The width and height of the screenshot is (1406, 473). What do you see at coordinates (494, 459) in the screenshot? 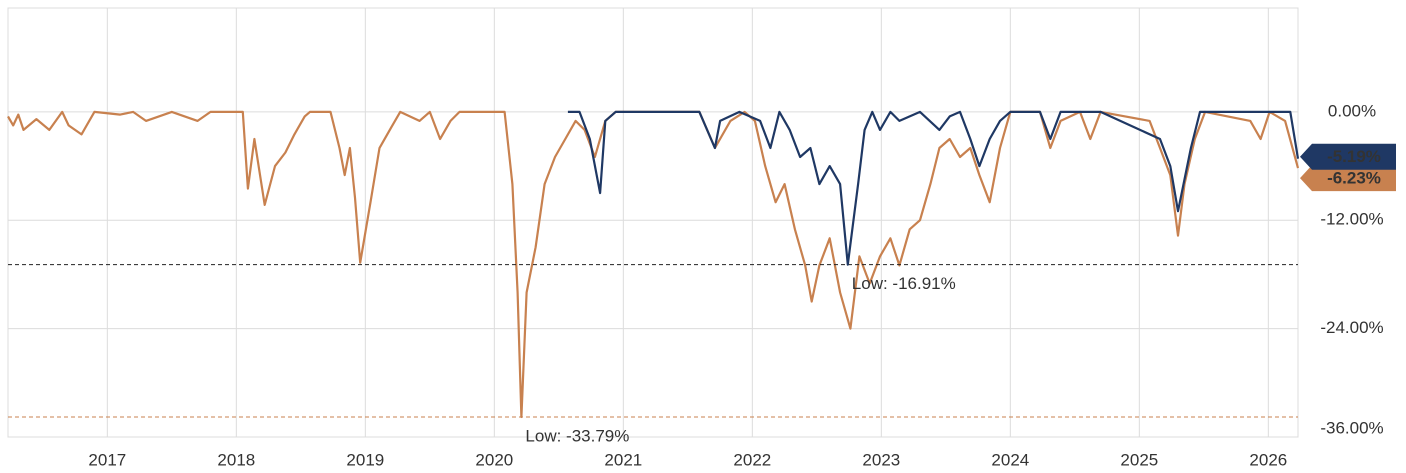
I see `x-tick-label: 2020` at bounding box center [494, 459].